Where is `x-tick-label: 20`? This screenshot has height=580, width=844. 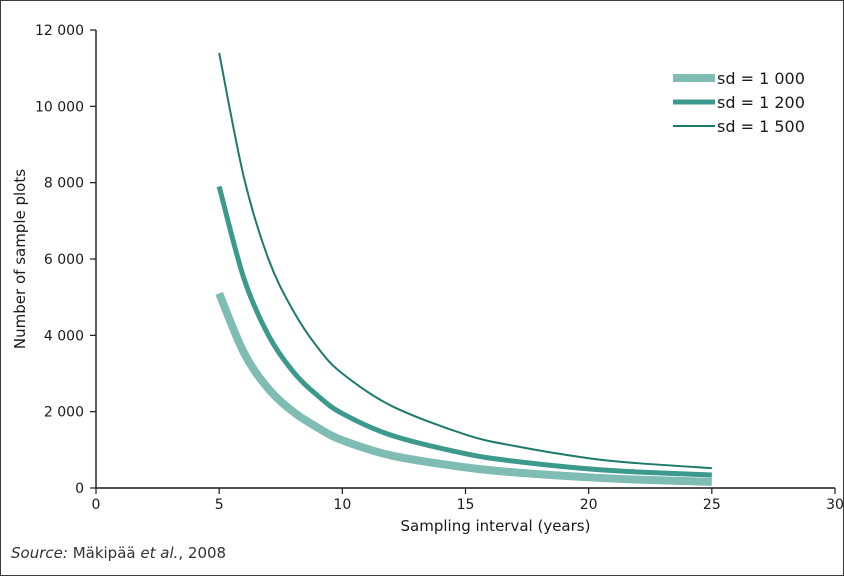 x-tick-label: 20 is located at coordinates (589, 505).